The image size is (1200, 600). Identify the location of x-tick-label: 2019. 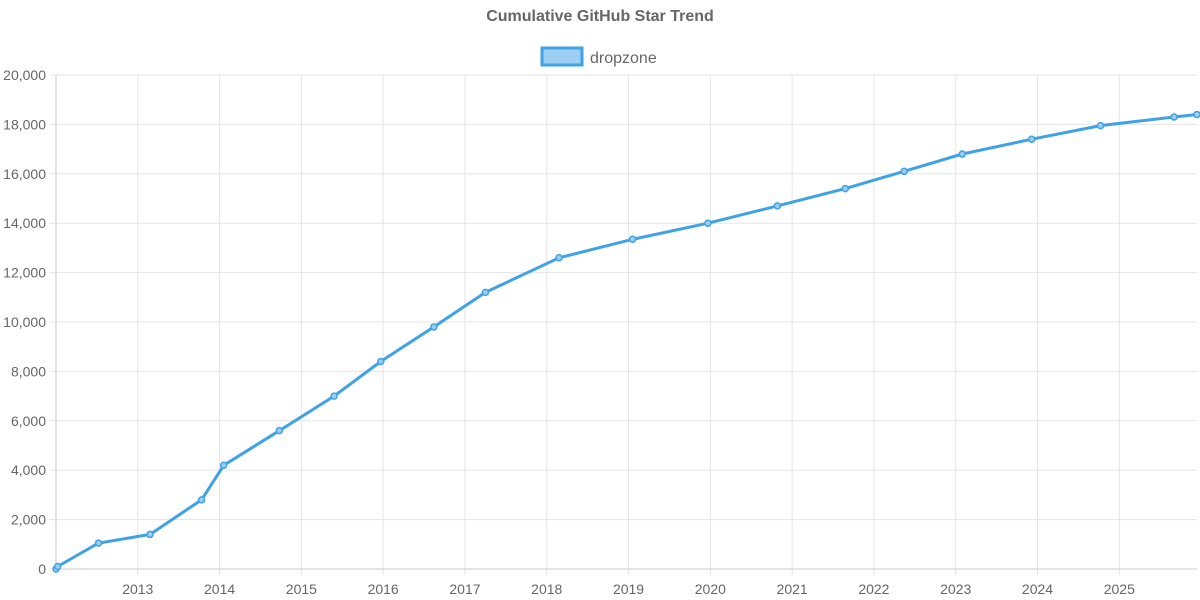
(628, 589).